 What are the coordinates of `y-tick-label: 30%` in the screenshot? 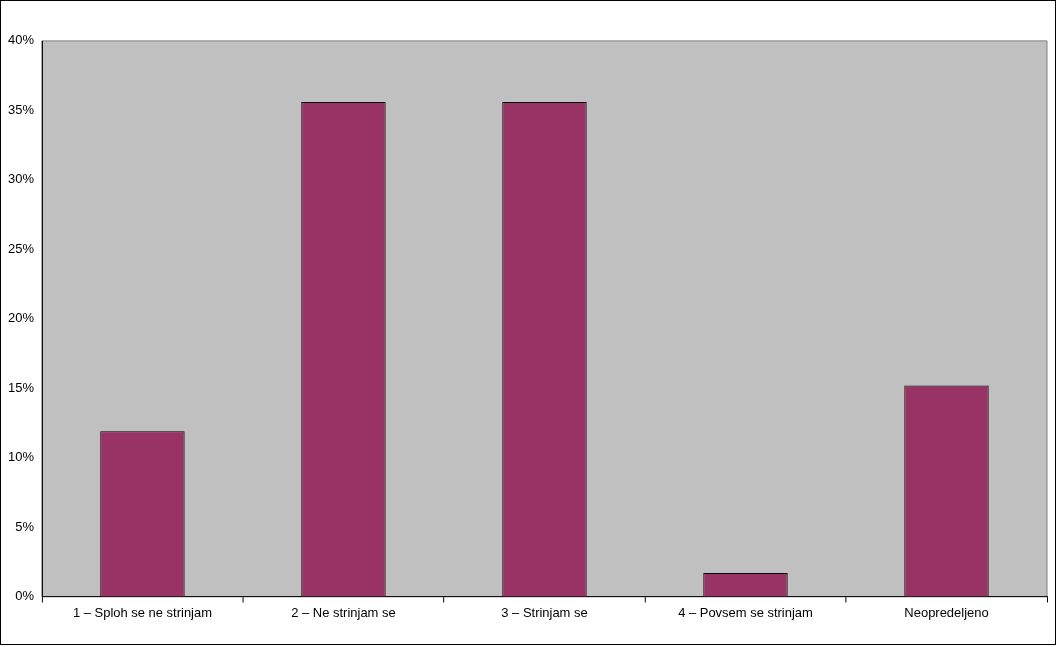 It's located at (21, 179).